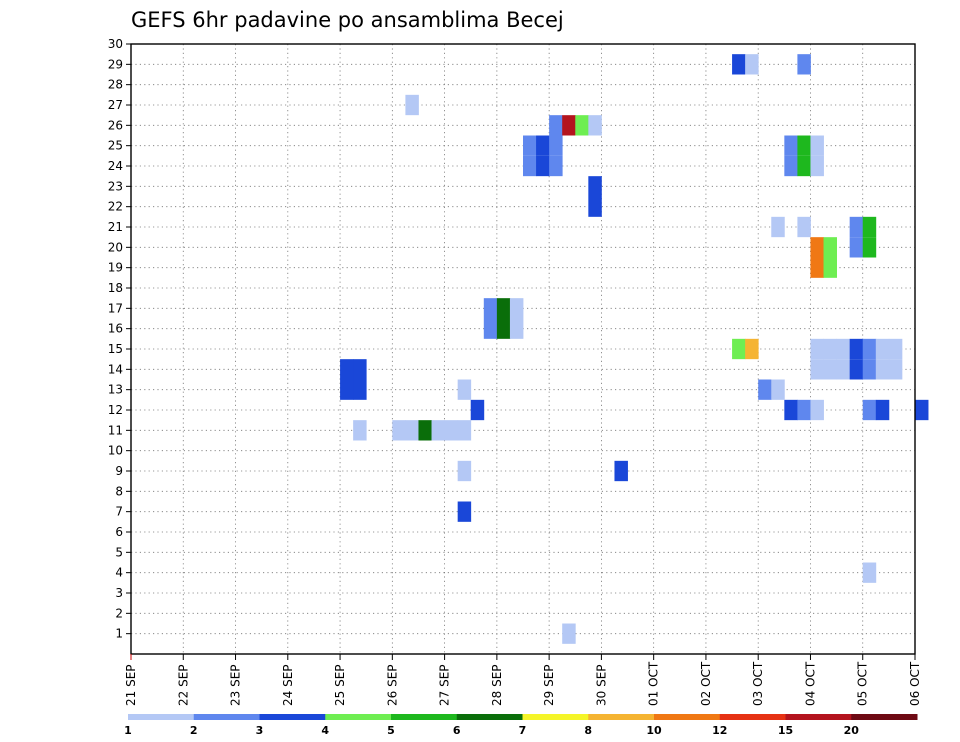 This screenshot has height=742, width=960. Describe the element at coordinates (852, 730) in the screenshot. I see `colorbar-label: 20` at that location.